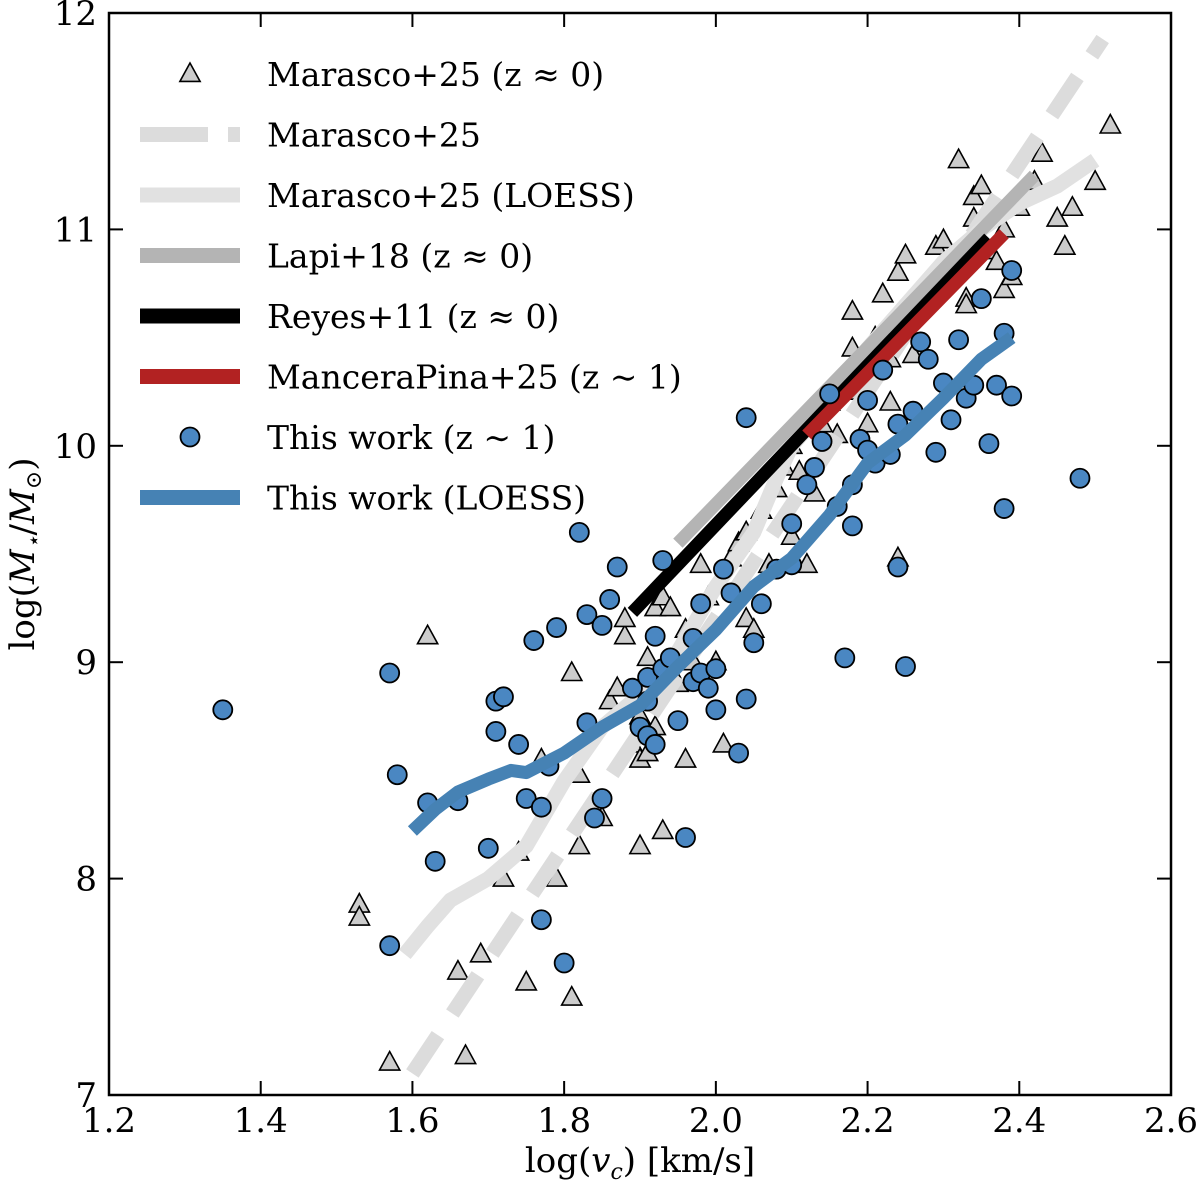  I want to click on legend-label: This work (z ∼ 1), so click(411, 437).